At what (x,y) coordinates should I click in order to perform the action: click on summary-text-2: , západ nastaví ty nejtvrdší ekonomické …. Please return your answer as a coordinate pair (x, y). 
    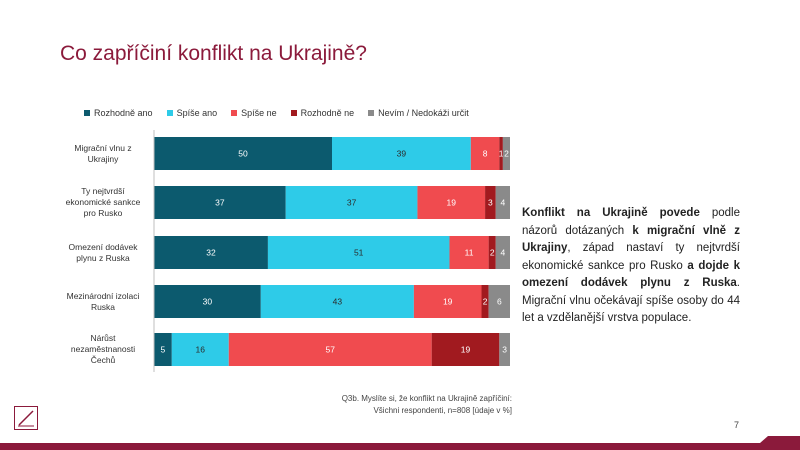
    Looking at the image, I should click on (631, 257).